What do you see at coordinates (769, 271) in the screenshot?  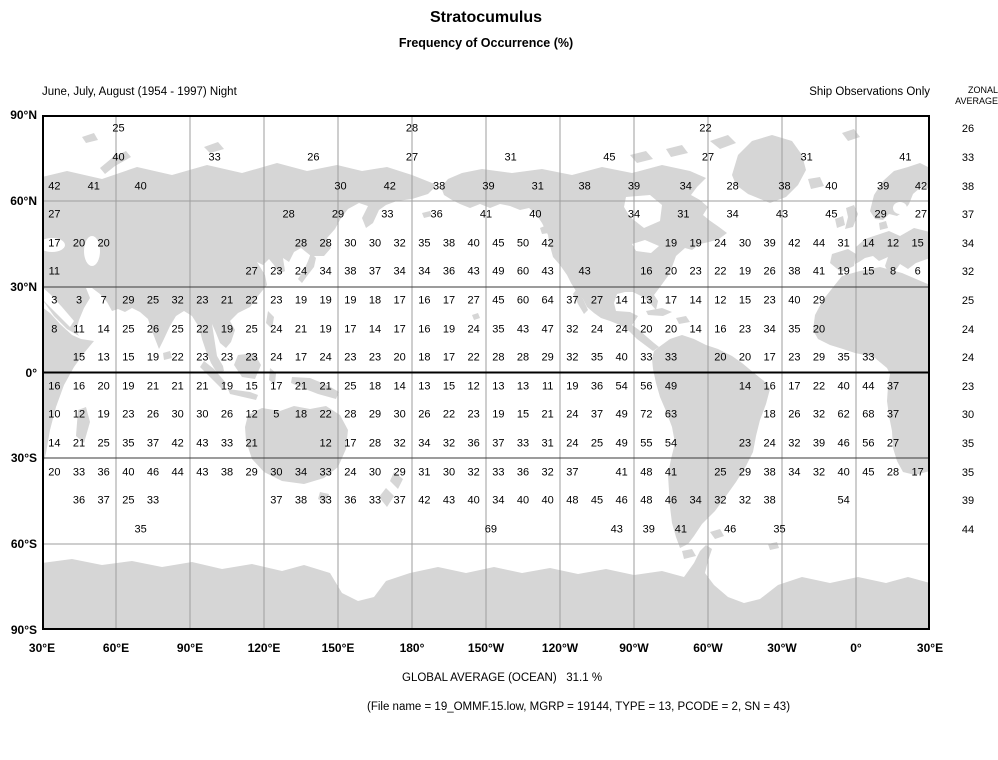 I see `grid-value: 26` at bounding box center [769, 271].